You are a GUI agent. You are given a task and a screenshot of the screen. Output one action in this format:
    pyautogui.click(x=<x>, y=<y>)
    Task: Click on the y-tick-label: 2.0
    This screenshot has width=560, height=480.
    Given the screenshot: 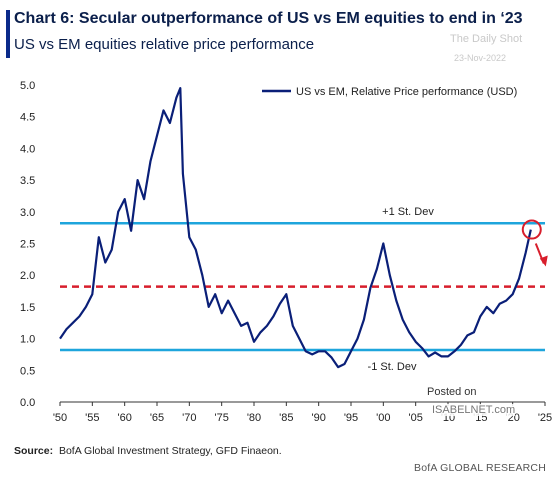 What is the action you would take?
    pyautogui.click(x=27, y=276)
    